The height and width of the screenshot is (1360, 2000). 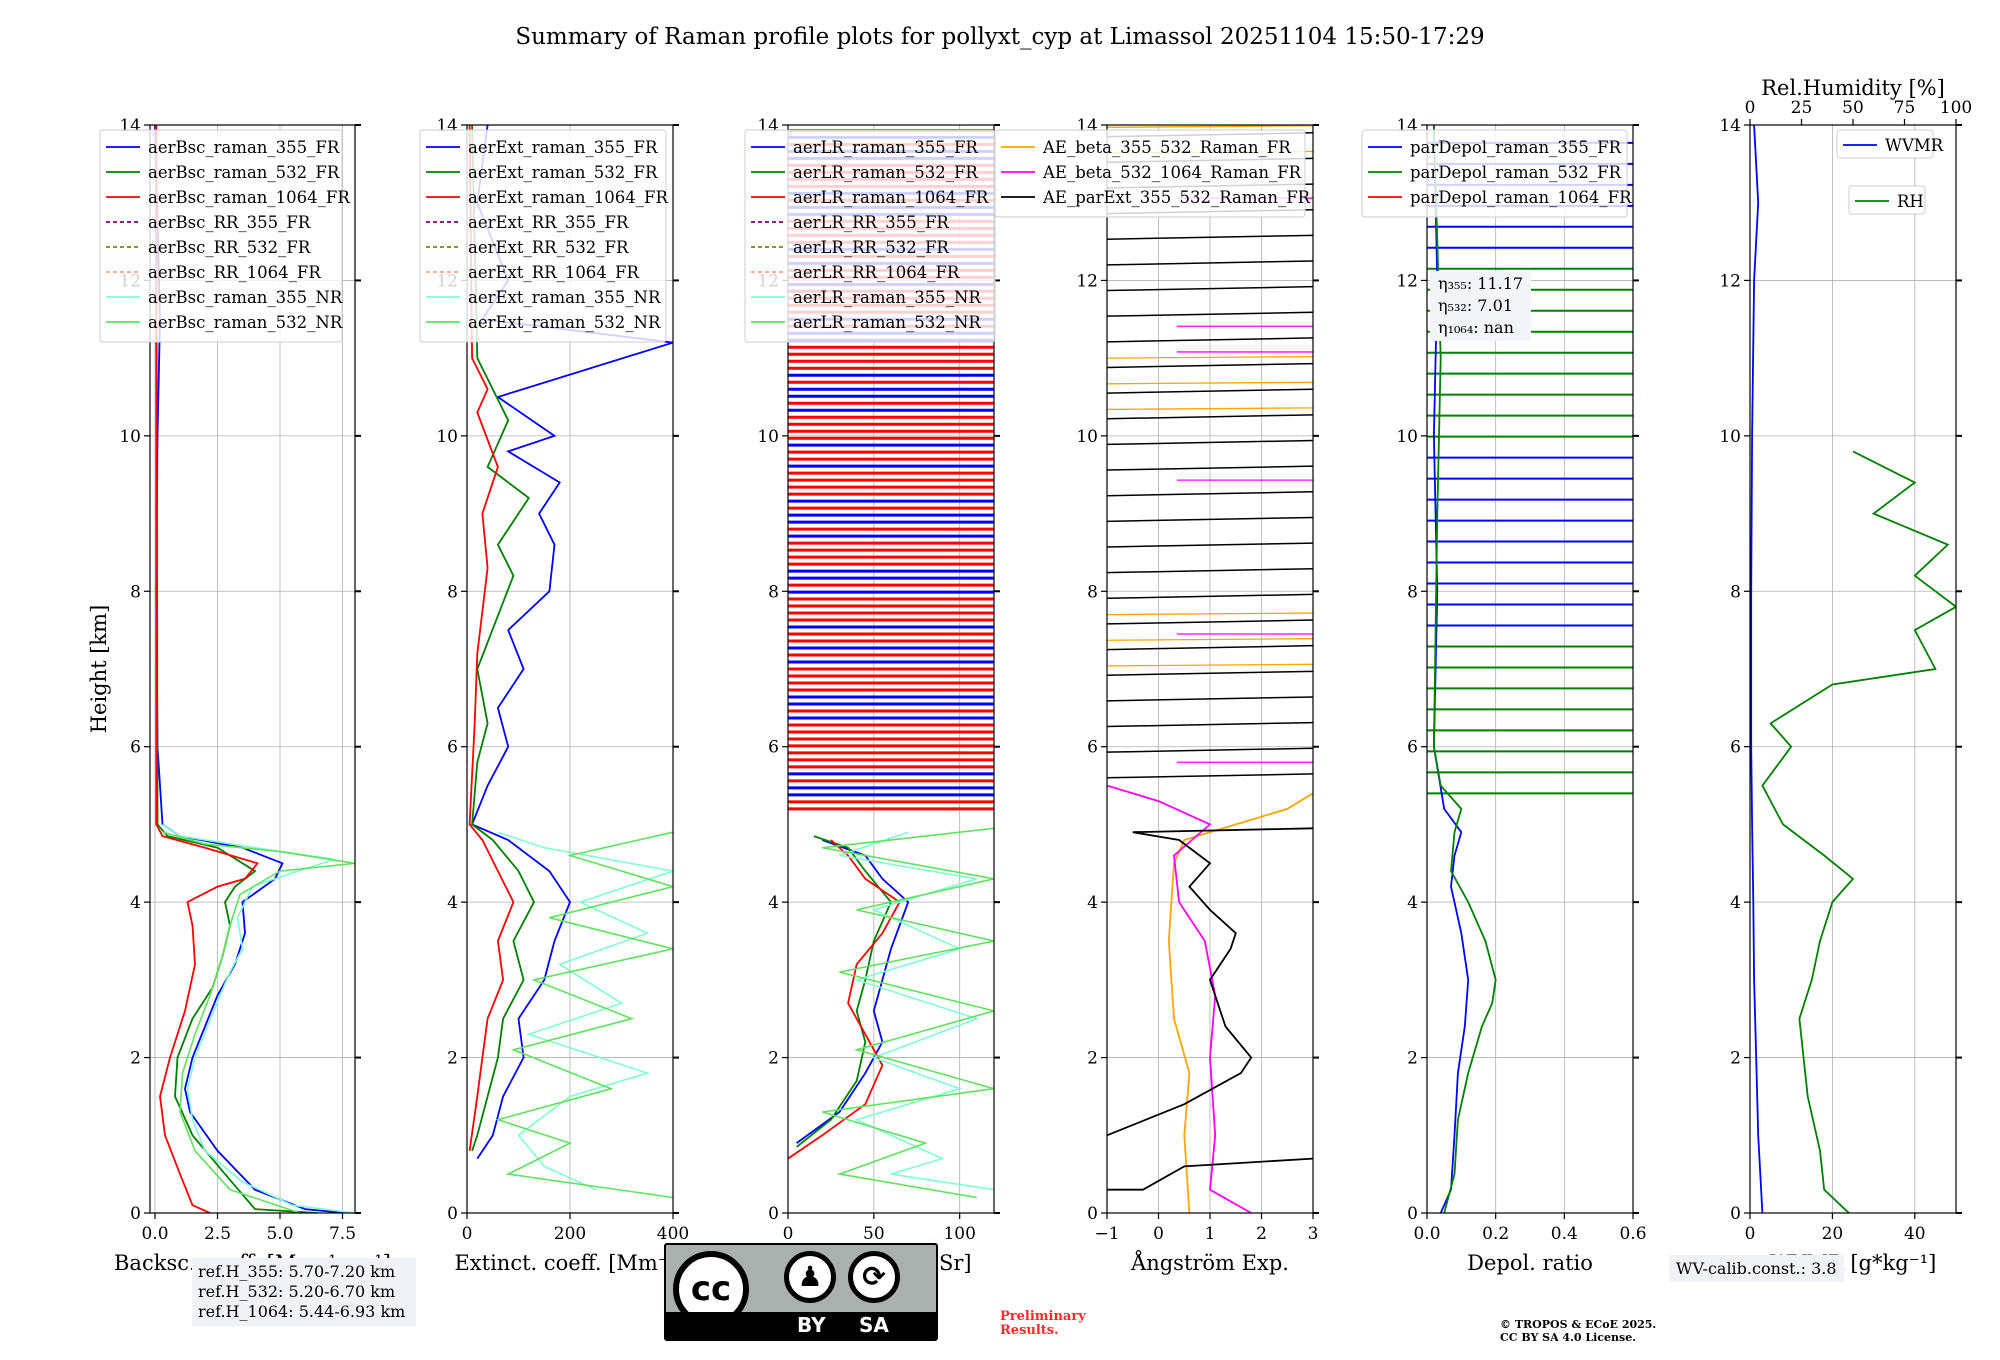 I want to click on series-line-aerLR_raman_532_NR, so click(x=908, y=1013).